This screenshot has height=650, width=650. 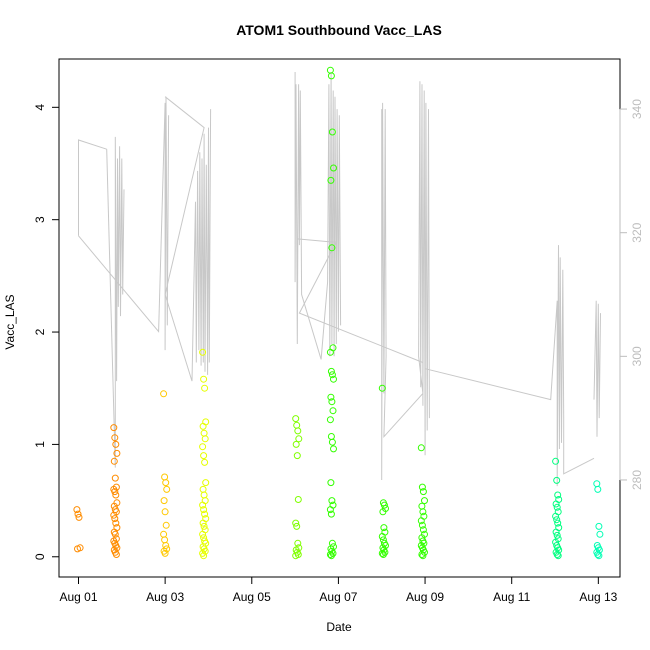 What do you see at coordinates (338, 597) in the screenshot?
I see `x-tick-label: Aug 07` at bounding box center [338, 597].